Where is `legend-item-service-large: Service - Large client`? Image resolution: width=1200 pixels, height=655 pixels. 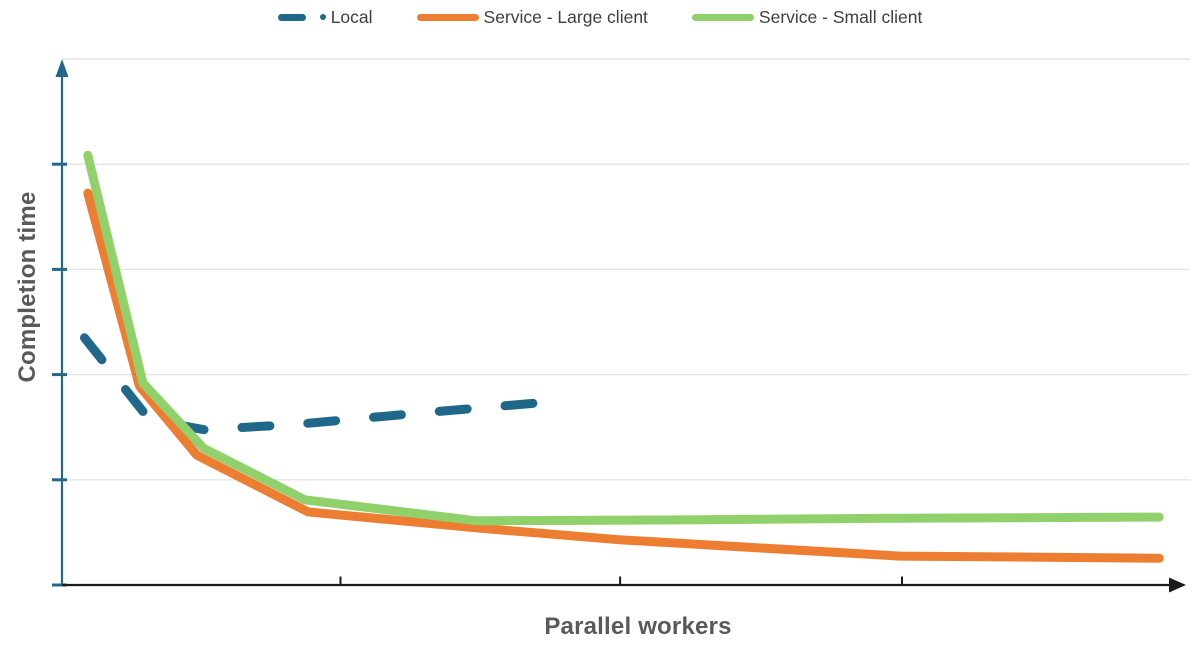 legend-item-service-large: Service - Large client is located at coordinates (532, 17).